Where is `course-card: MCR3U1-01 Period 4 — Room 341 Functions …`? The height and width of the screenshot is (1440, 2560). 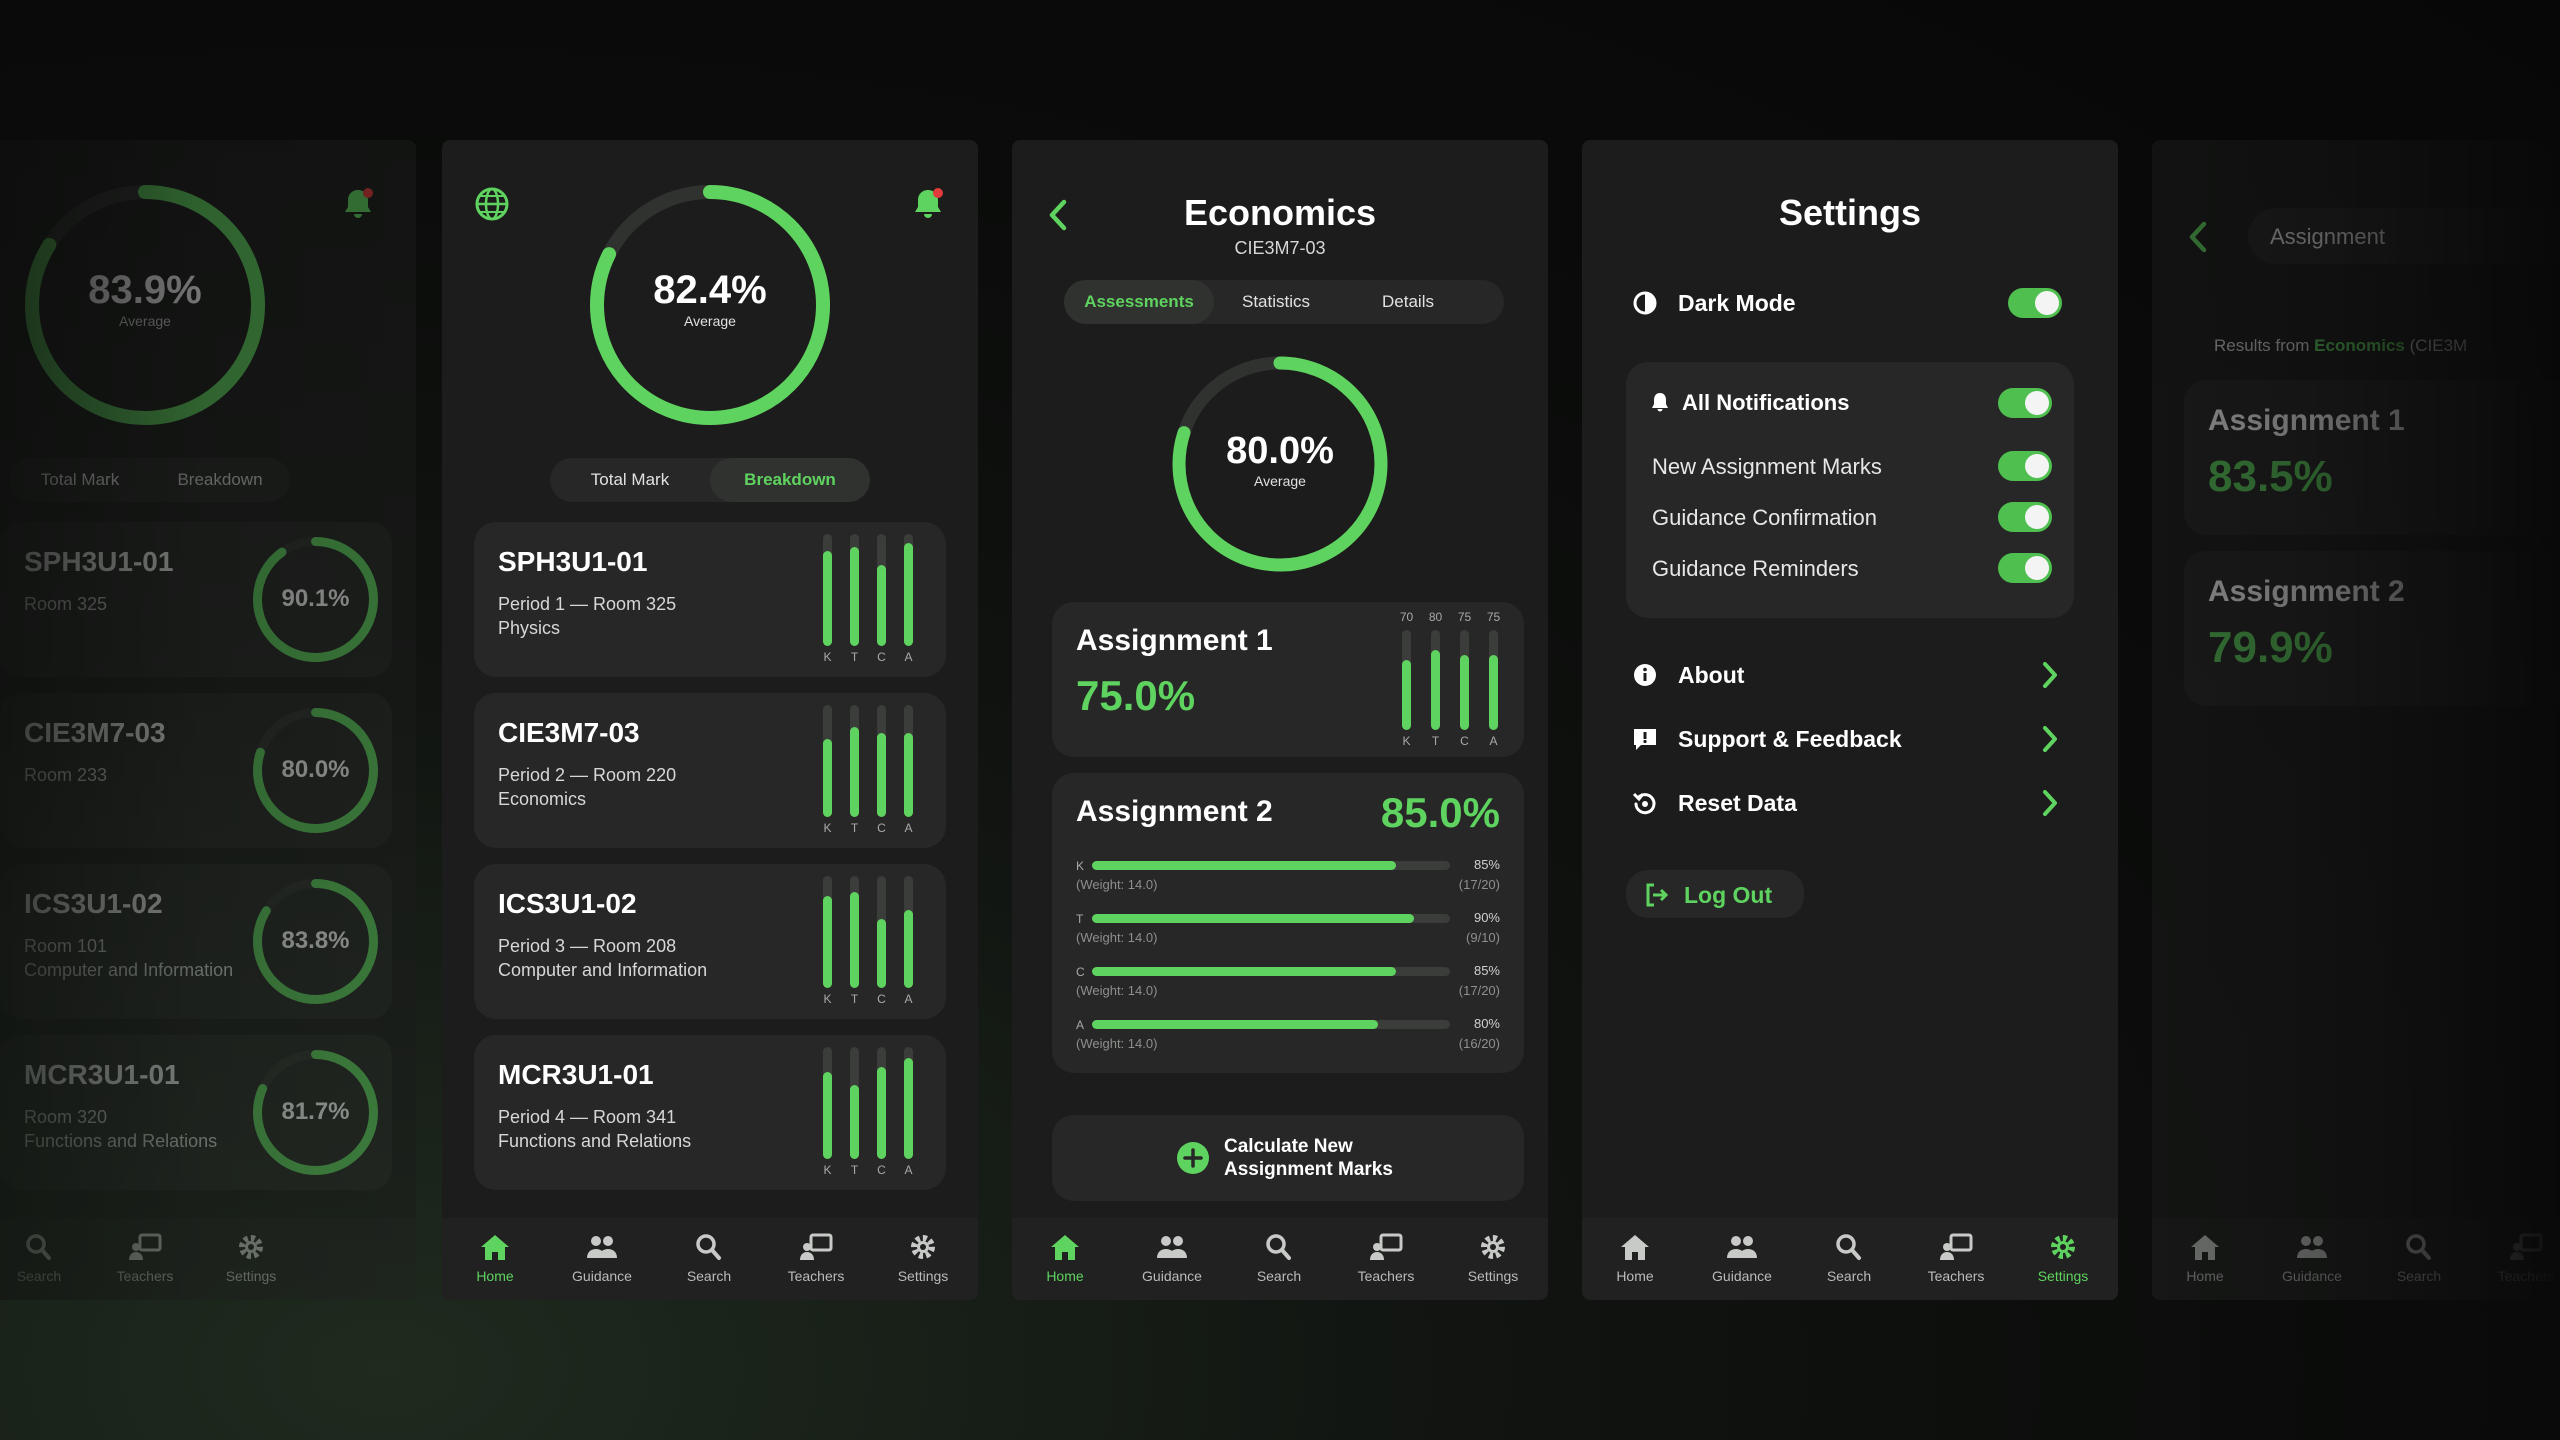
course-card: MCR3U1-01 Period 4 — Room 341 Functions … is located at coordinates (710, 1112).